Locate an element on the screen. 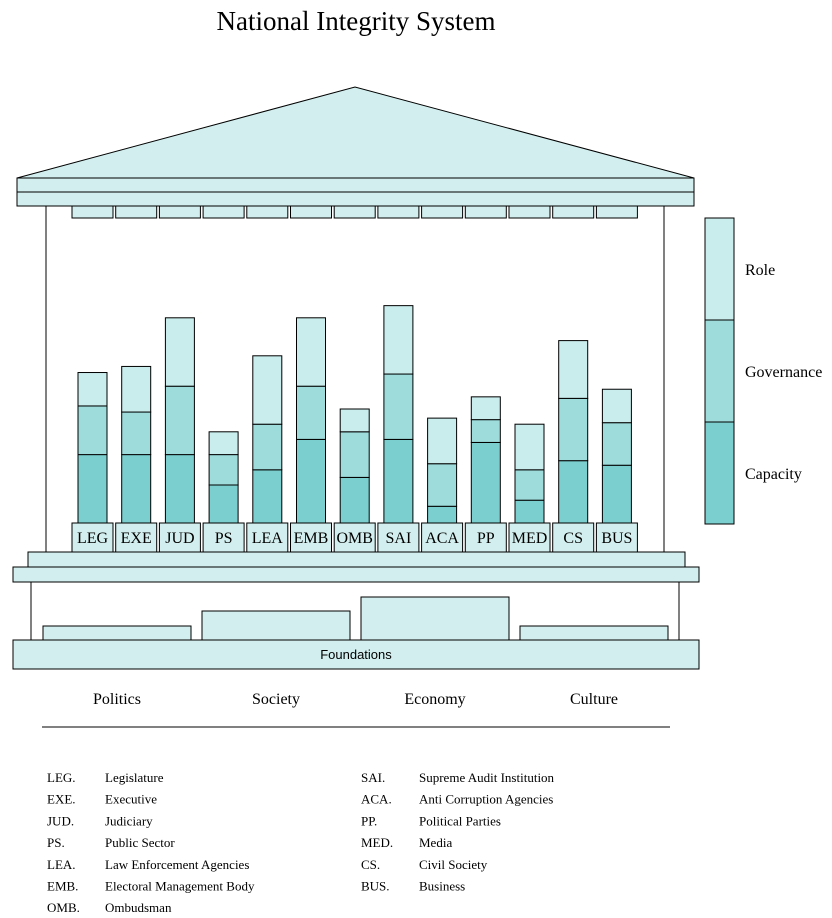 The width and height of the screenshot is (832, 918). foundation-block-culture is located at coordinates (594, 633).